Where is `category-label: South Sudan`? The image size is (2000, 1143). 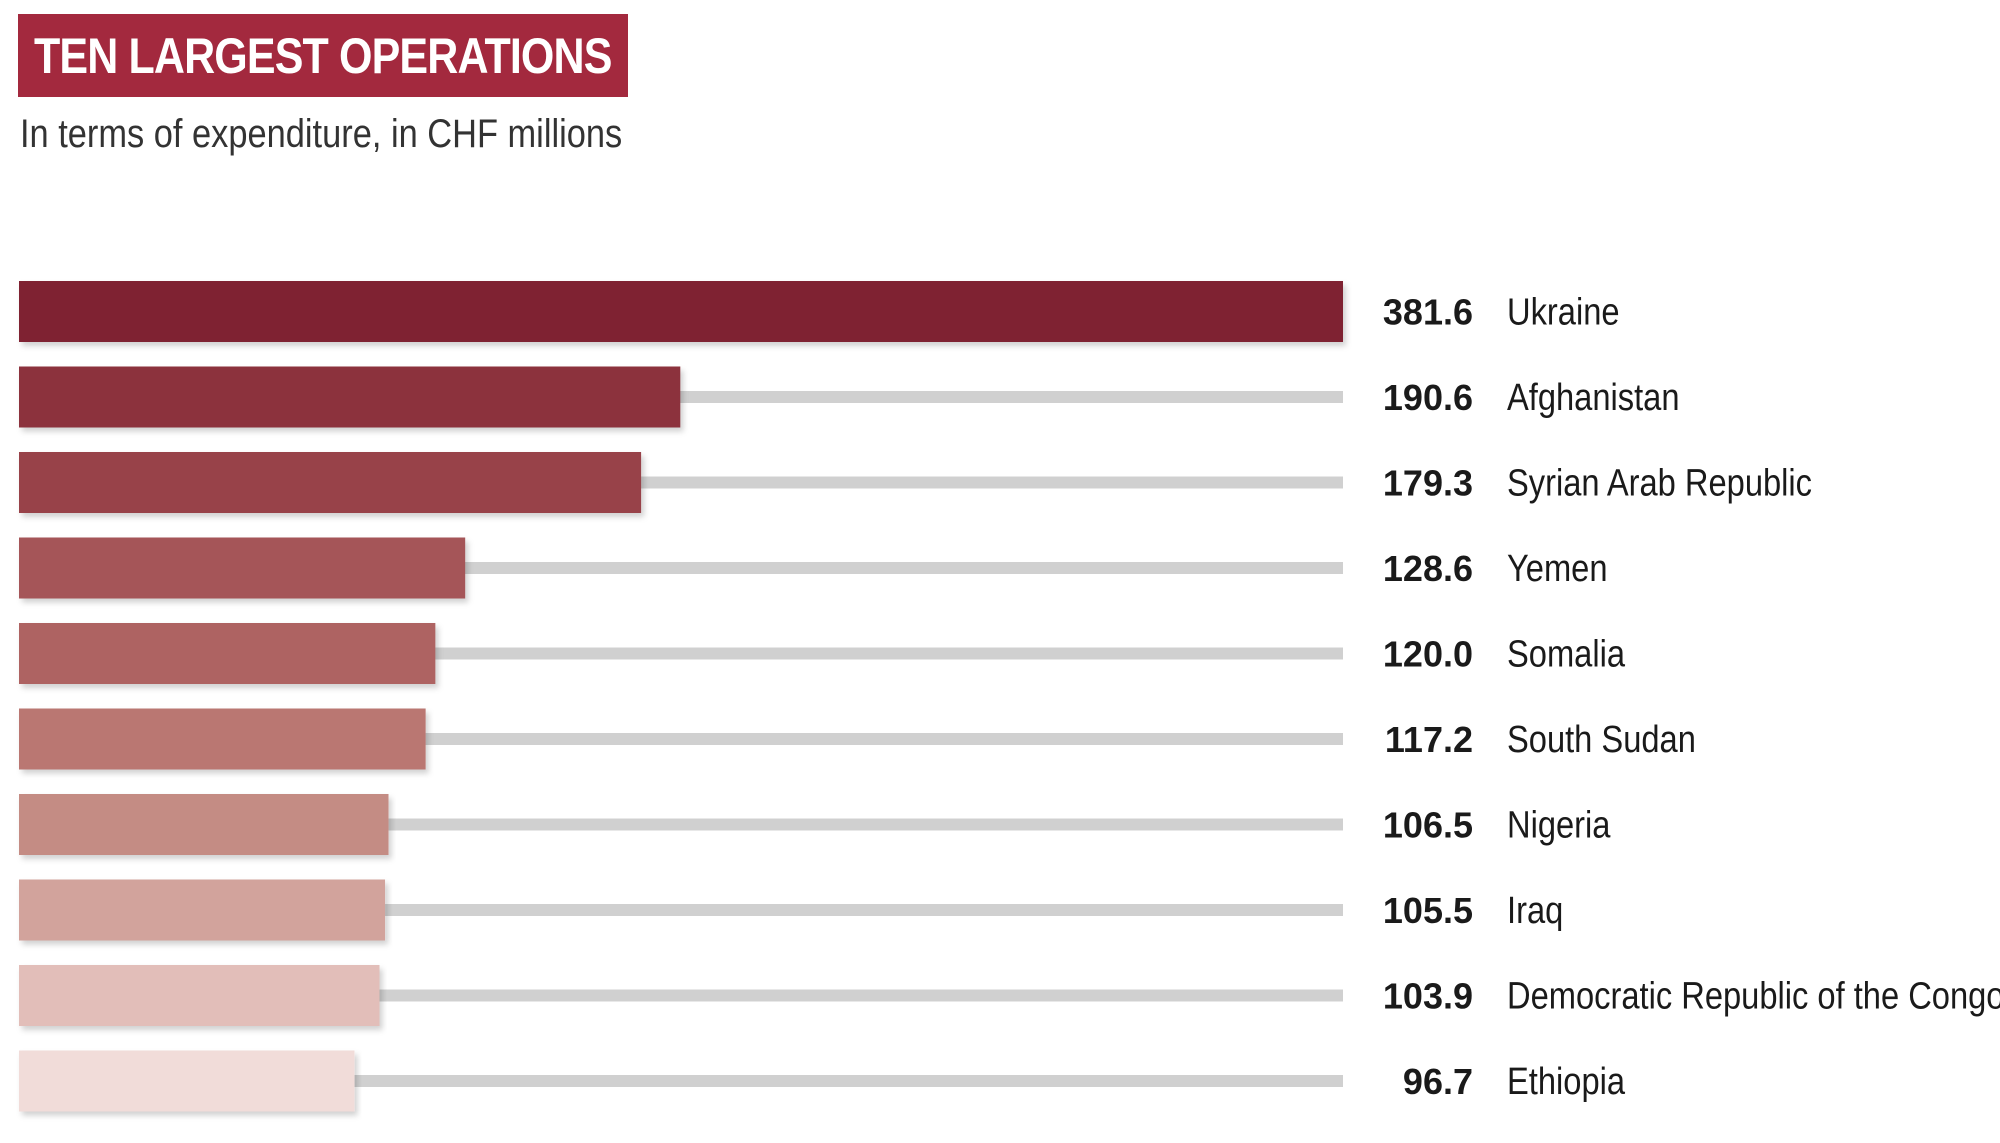 category-label: South Sudan is located at coordinates (1601, 739).